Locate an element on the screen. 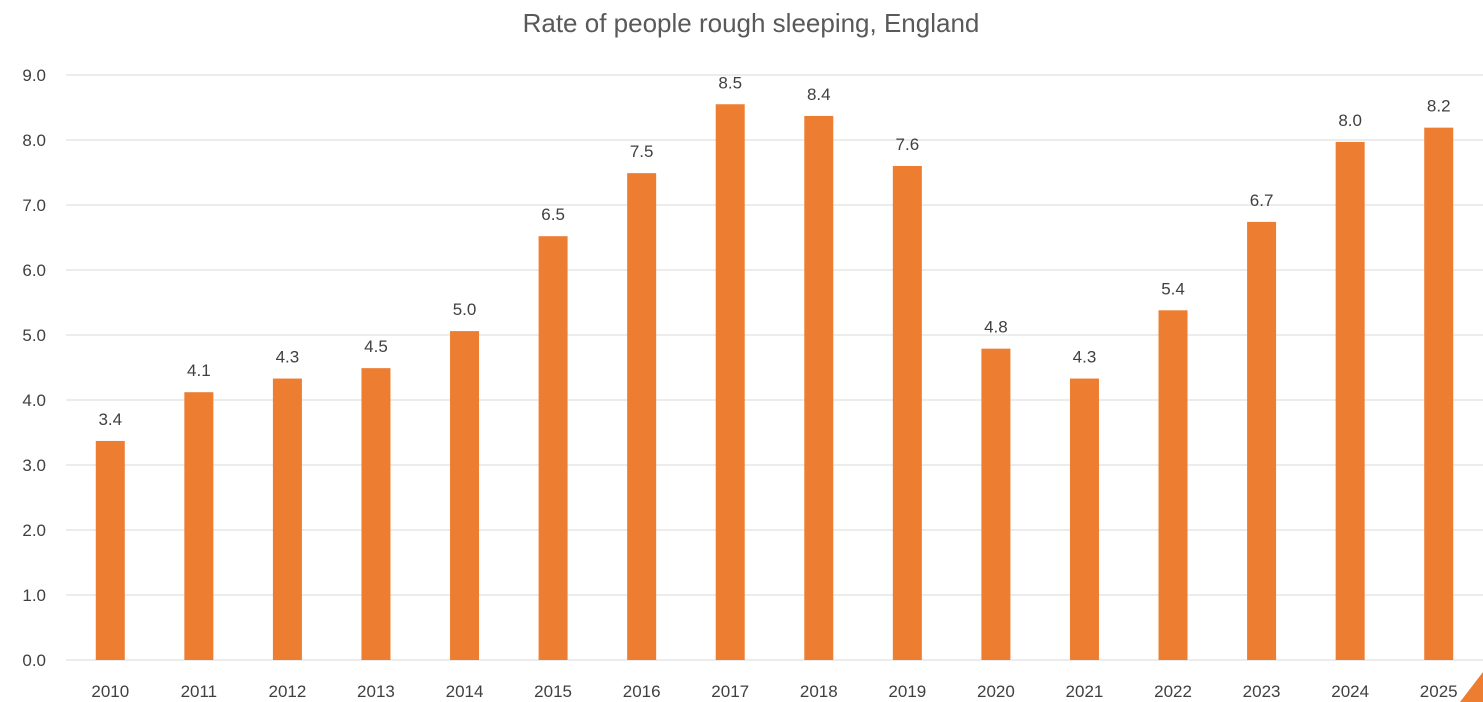 The height and width of the screenshot is (702, 1483). y-tick-label: 0.0 is located at coordinates (34, 660).